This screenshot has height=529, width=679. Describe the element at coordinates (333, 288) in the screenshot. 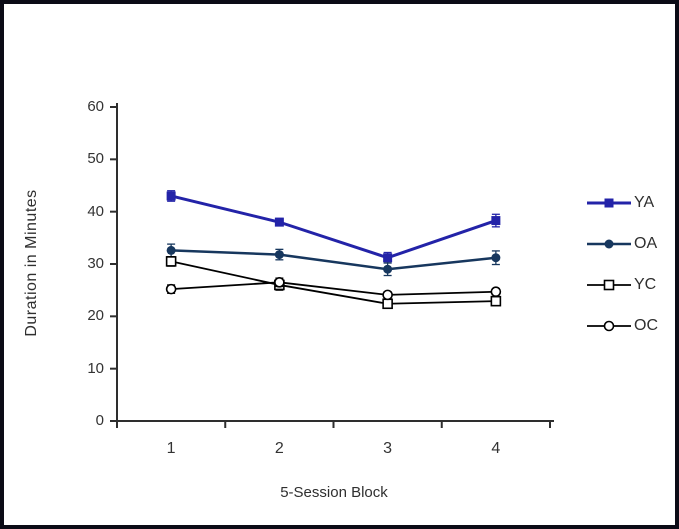

I see `series-line-oc` at that location.